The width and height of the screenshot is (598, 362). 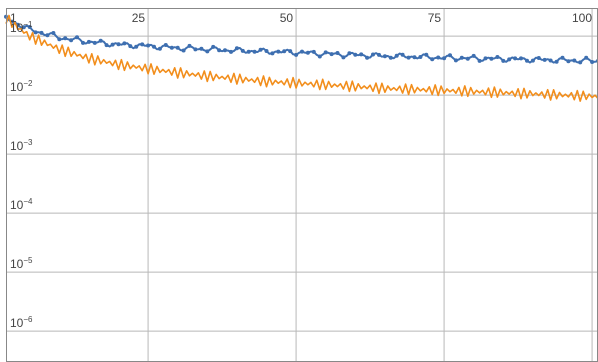 I want to click on x-tick-label: 25, so click(x=139, y=18).